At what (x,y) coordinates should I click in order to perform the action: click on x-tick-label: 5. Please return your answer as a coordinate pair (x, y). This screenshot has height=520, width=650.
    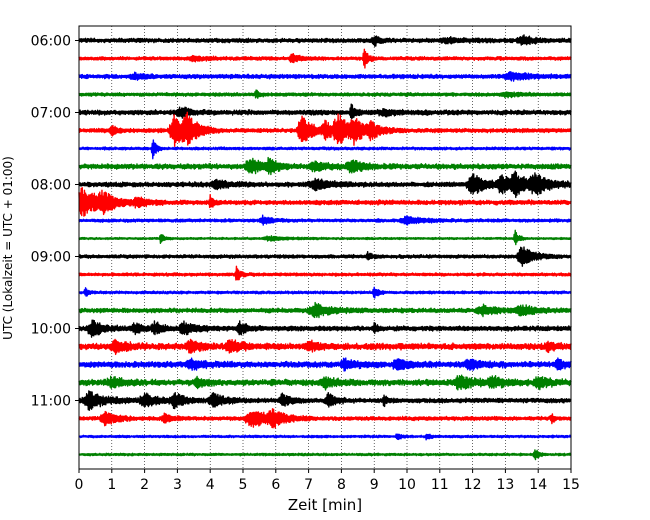
    Looking at the image, I should click on (243, 485).